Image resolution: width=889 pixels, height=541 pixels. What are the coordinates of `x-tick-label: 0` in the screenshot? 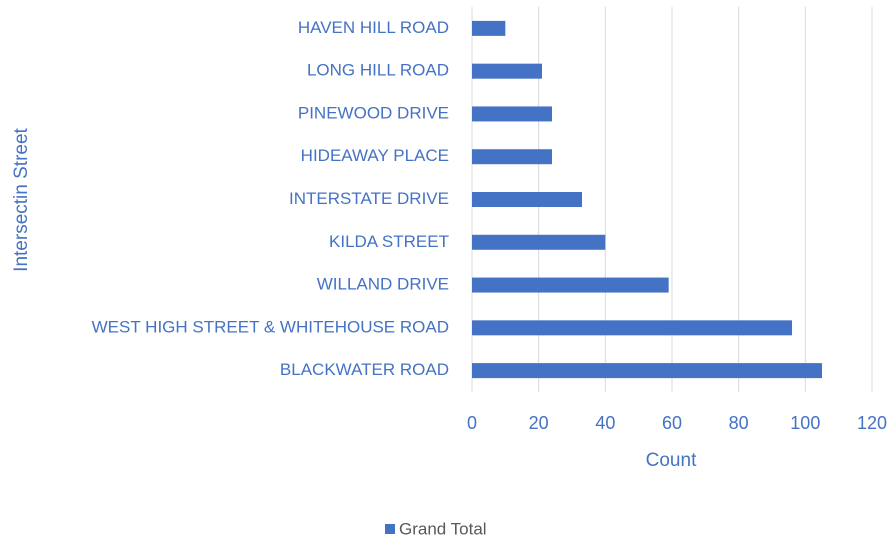 It's located at (472, 423).